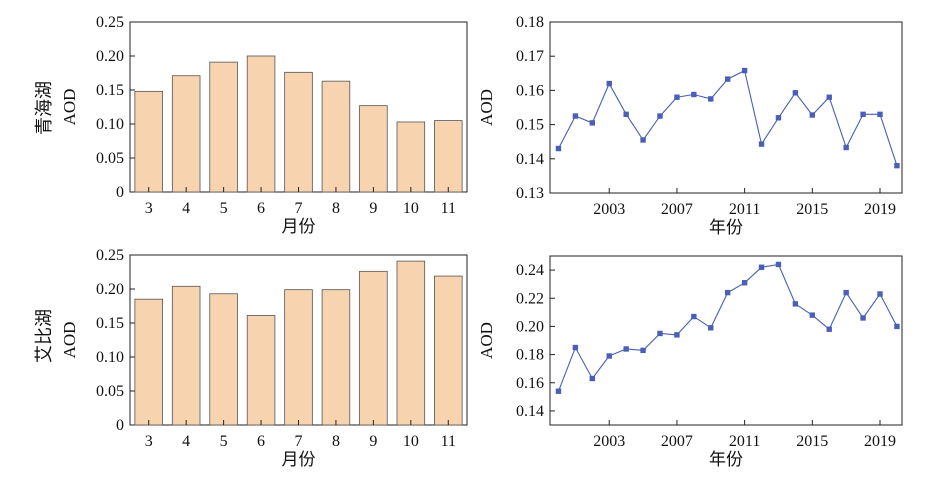 The height and width of the screenshot is (489, 936). I want to click on x-tick-label: 4, so click(186, 441).